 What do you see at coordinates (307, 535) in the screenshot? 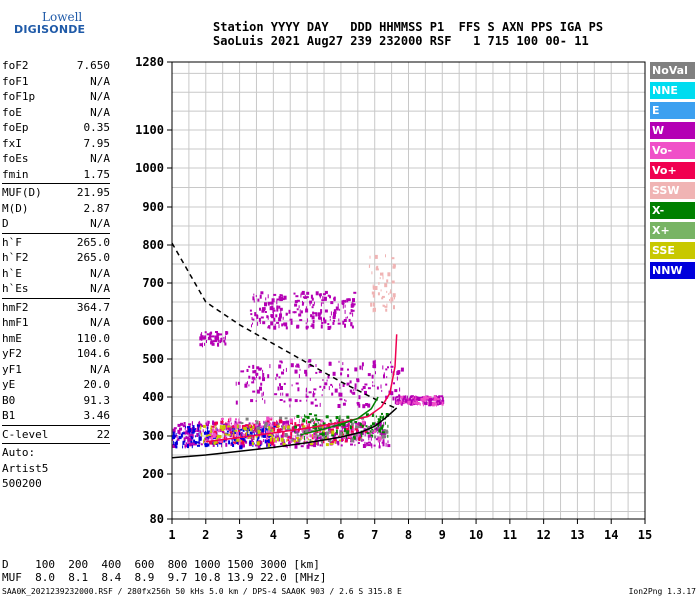
I see `x-tick-label: 5` at bounding box center [307, 535].